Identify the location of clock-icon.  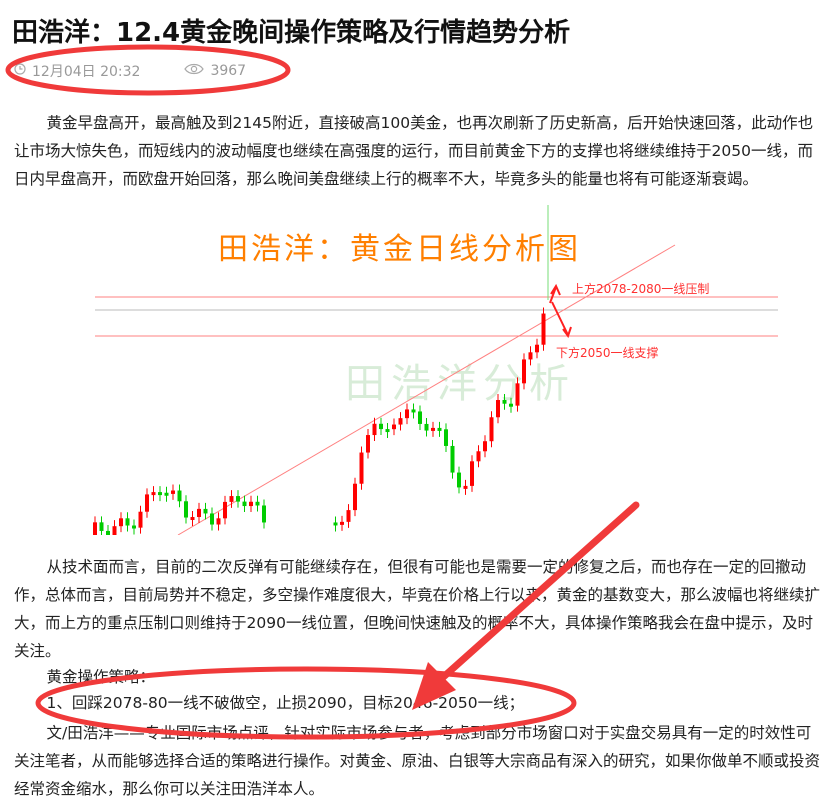
(20, 71).